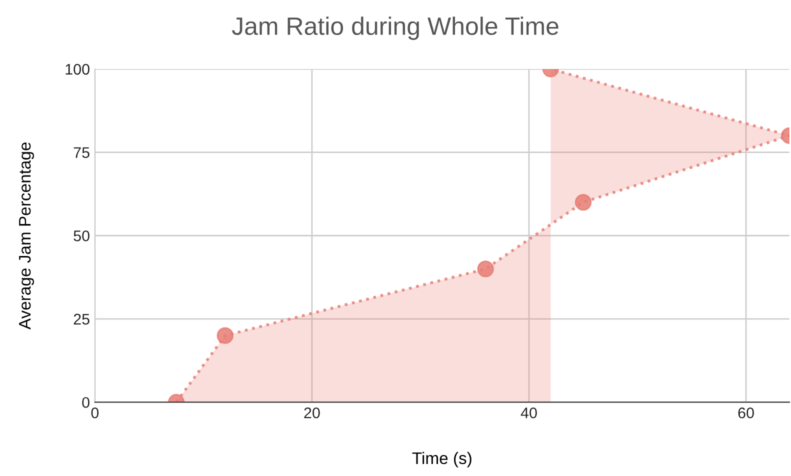 Image resolution: width=791 pixels, height=476 pixels. I want to click on chart-title: Jam Ratio during Whole Time, so click(395, 28).